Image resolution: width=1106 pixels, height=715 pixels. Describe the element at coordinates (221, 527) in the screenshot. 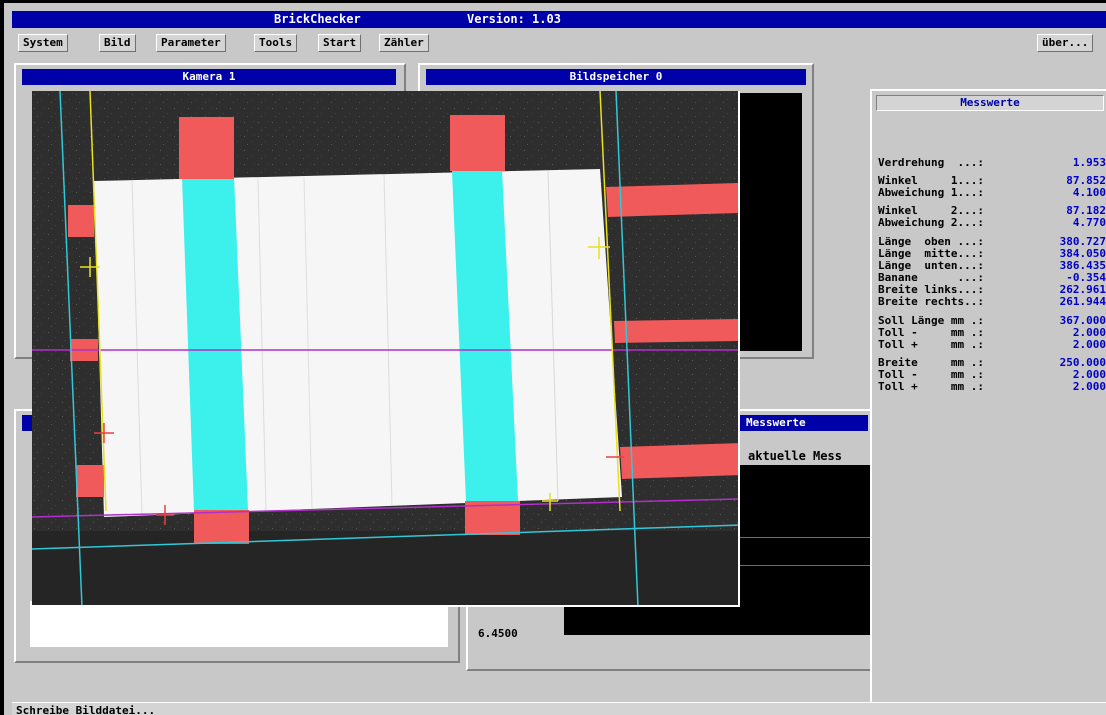

I see `marker-bottom-left` at that location.